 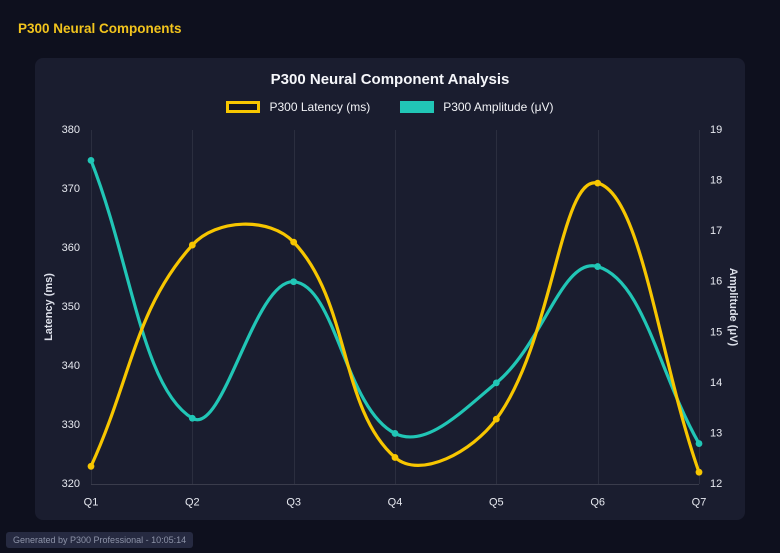 What do you see at coordinates (100, 28) in the screenshot?
I see `page-title: P300 Neural Components` at bounding box center [100, 28].